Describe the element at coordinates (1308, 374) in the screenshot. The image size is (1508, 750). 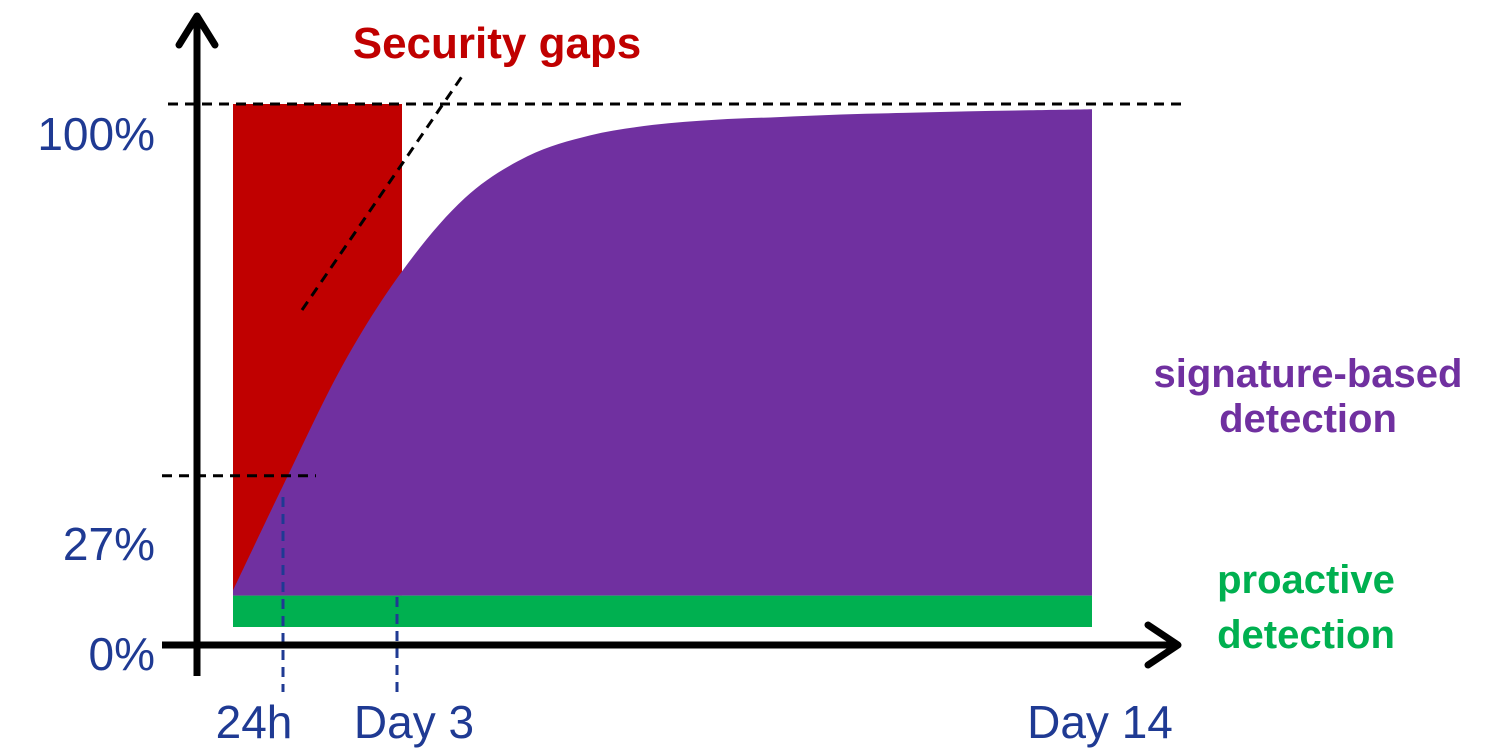
I see `signature-based-label: signature-based` at that location.